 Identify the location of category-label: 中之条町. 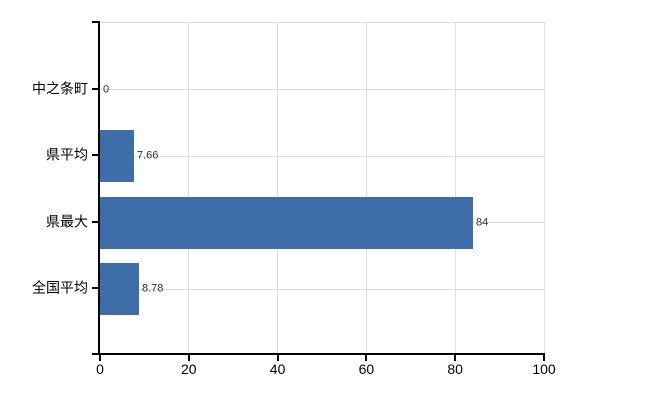
(60, 88).